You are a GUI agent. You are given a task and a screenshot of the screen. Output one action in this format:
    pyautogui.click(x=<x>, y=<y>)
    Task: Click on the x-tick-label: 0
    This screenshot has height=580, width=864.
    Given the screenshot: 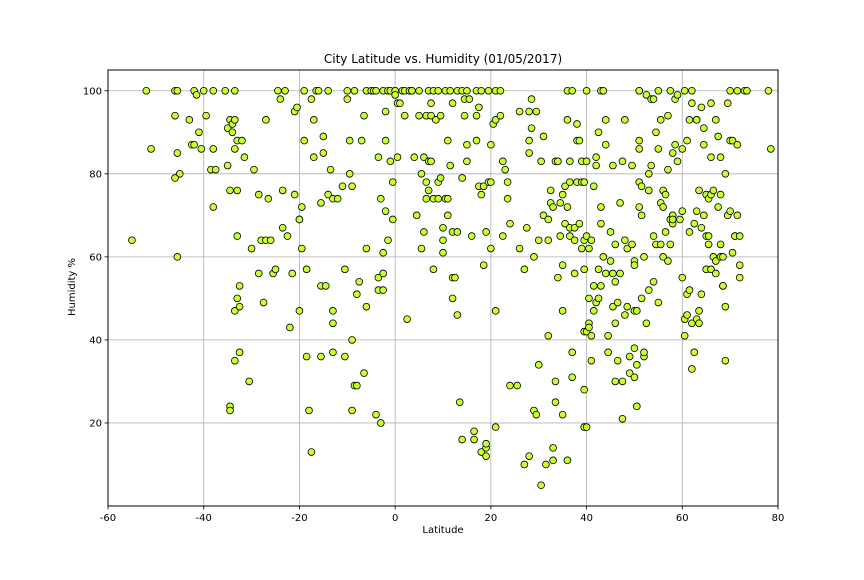 What is the action you would take?
    pyautogui.click(x=395, y=518)
    